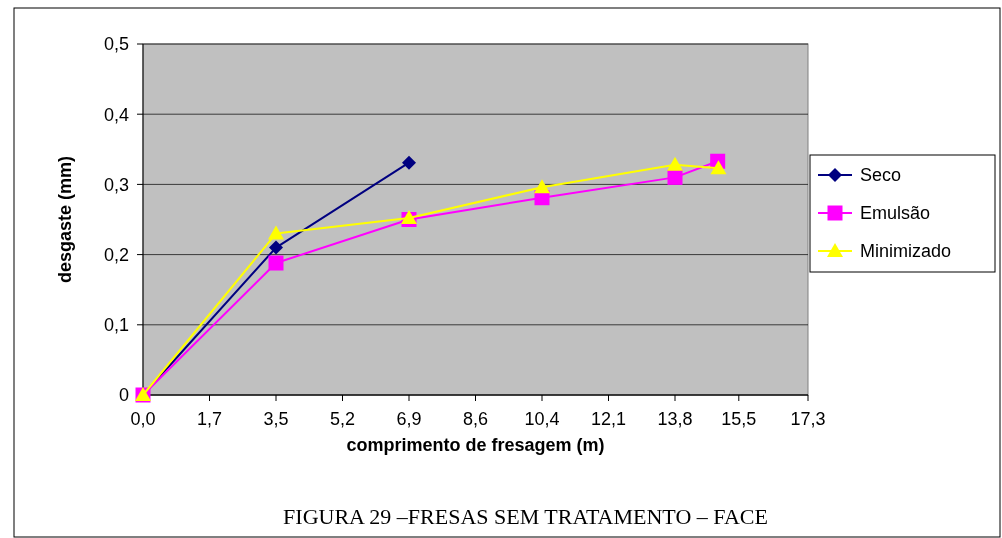 The height and width of the screenshot is (538, 1002). What do you see at coordinates (542, 419) in the screenshot?
I see `x-tick-label: 10,4` at bounding box center [542, 419].